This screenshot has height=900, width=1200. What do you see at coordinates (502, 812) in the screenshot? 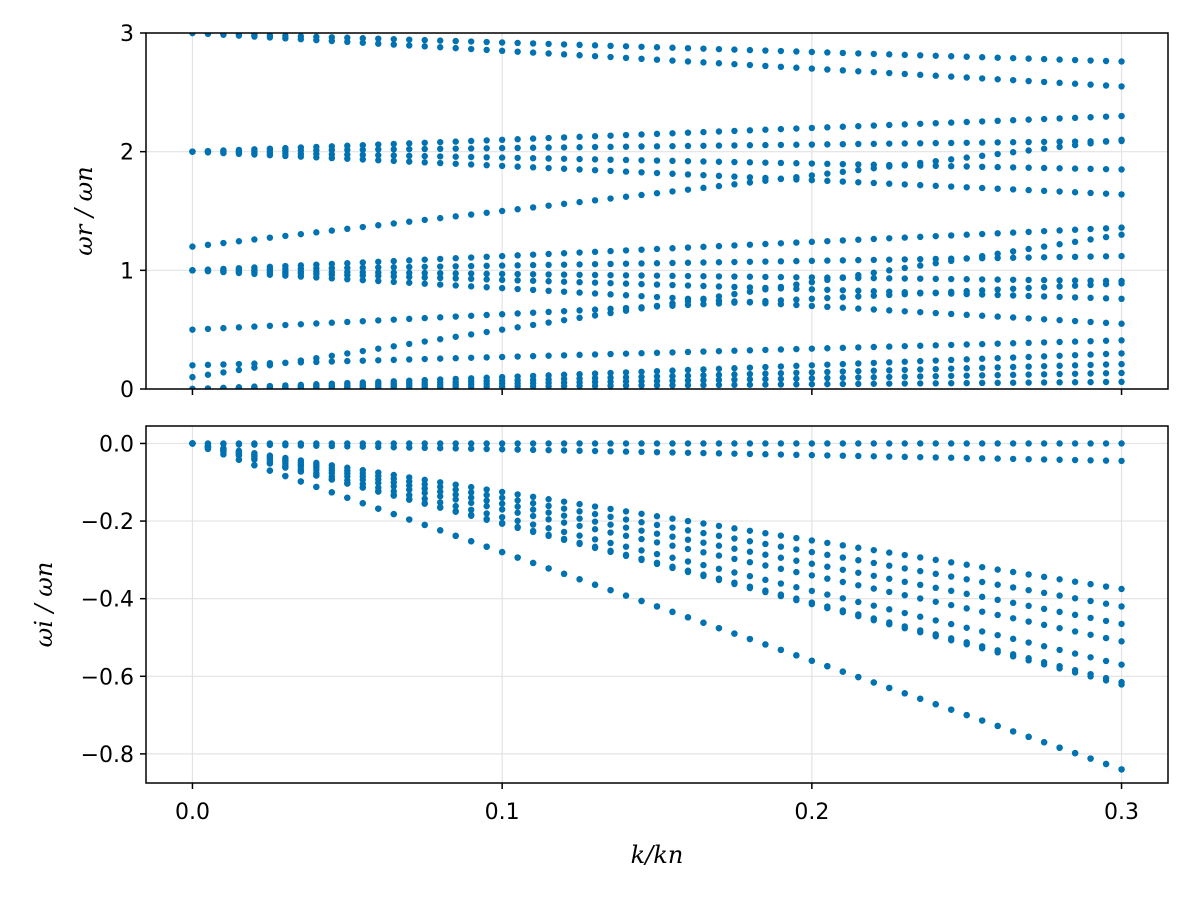
I see `x-tick-label: 0.1` at bounding box center [502, 812].